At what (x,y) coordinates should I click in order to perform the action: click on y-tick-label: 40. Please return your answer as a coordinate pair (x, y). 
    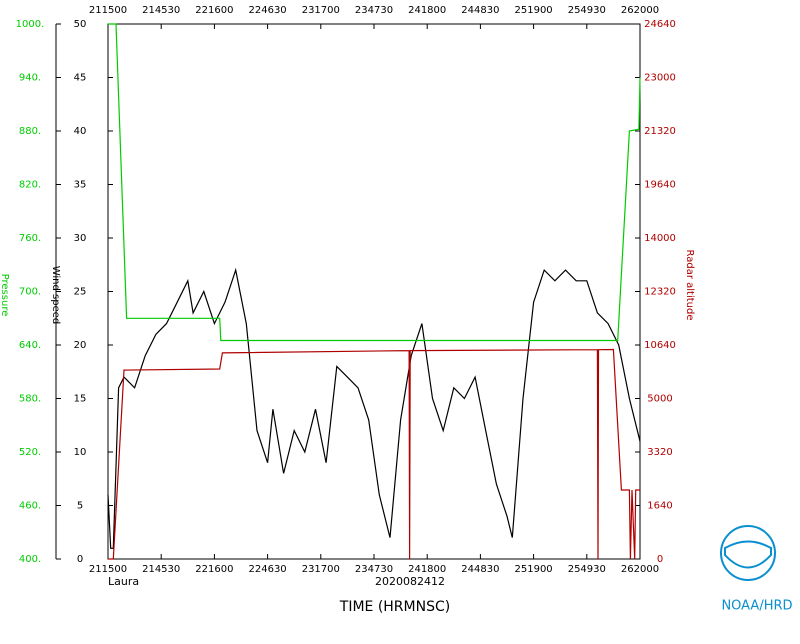
    Looking at the image, I should click on (80, 131).